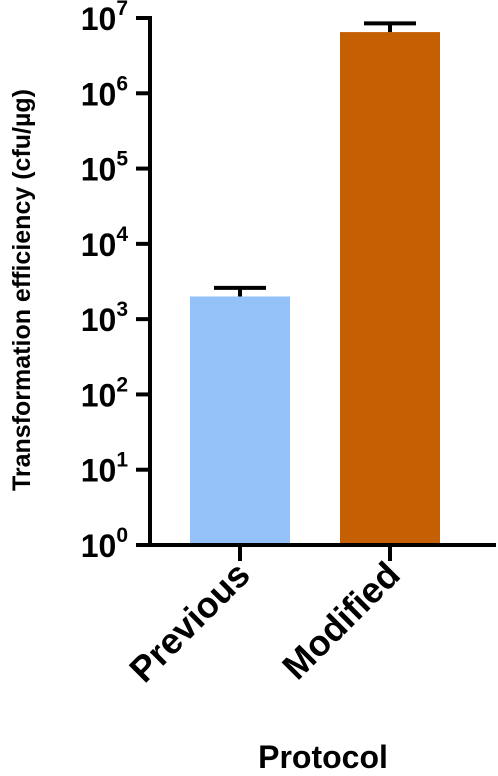 This screenshot has width=498, height=776. Describe the element at coordinates (104, 544) in the screenshot. I see `y-tick-label: 10⁰` at that location.